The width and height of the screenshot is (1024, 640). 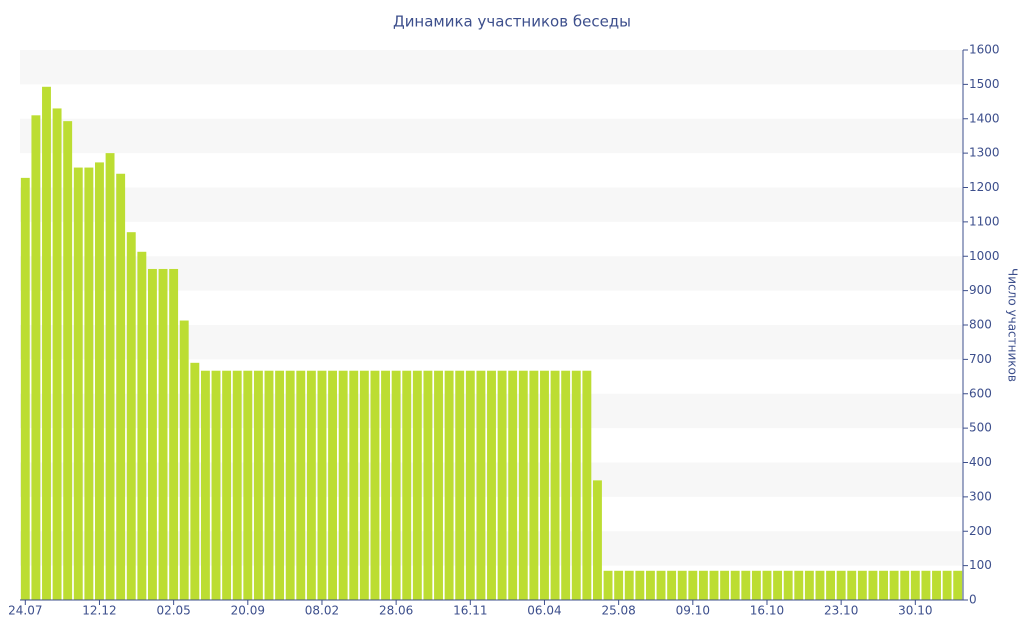 I want to click on y-tick-label: 100, so click(x=980, y=565).